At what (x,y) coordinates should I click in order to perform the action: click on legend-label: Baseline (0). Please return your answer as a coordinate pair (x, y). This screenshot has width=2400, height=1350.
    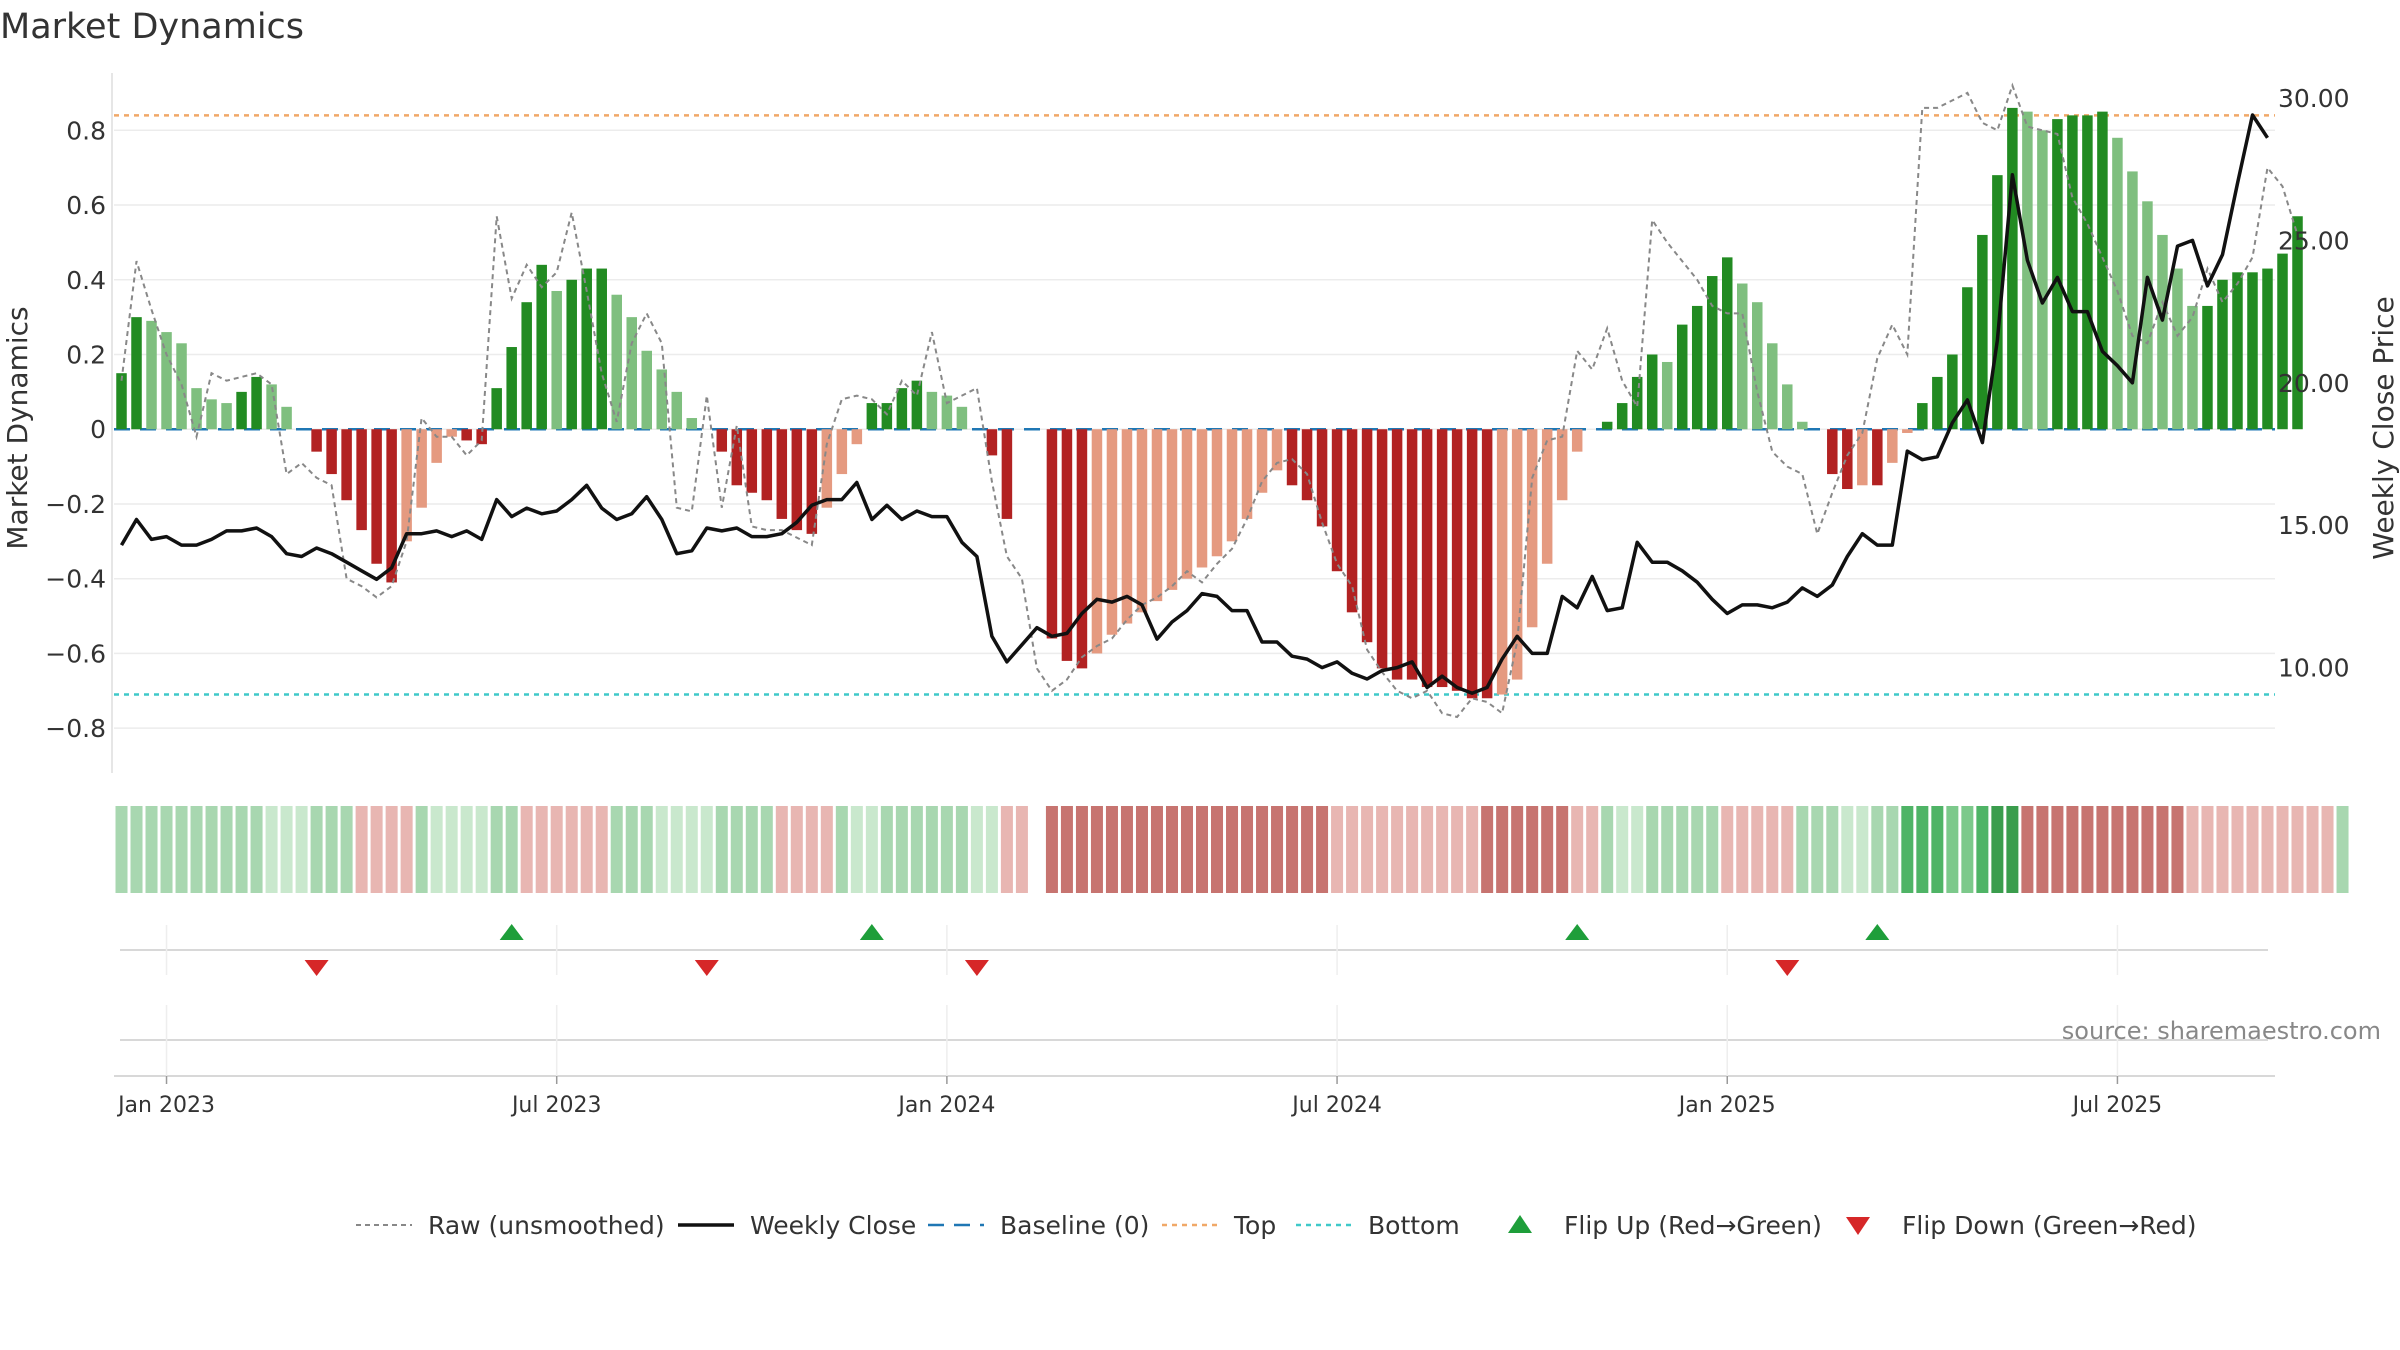
    Looking at the image, I should click on (1074, 1225).